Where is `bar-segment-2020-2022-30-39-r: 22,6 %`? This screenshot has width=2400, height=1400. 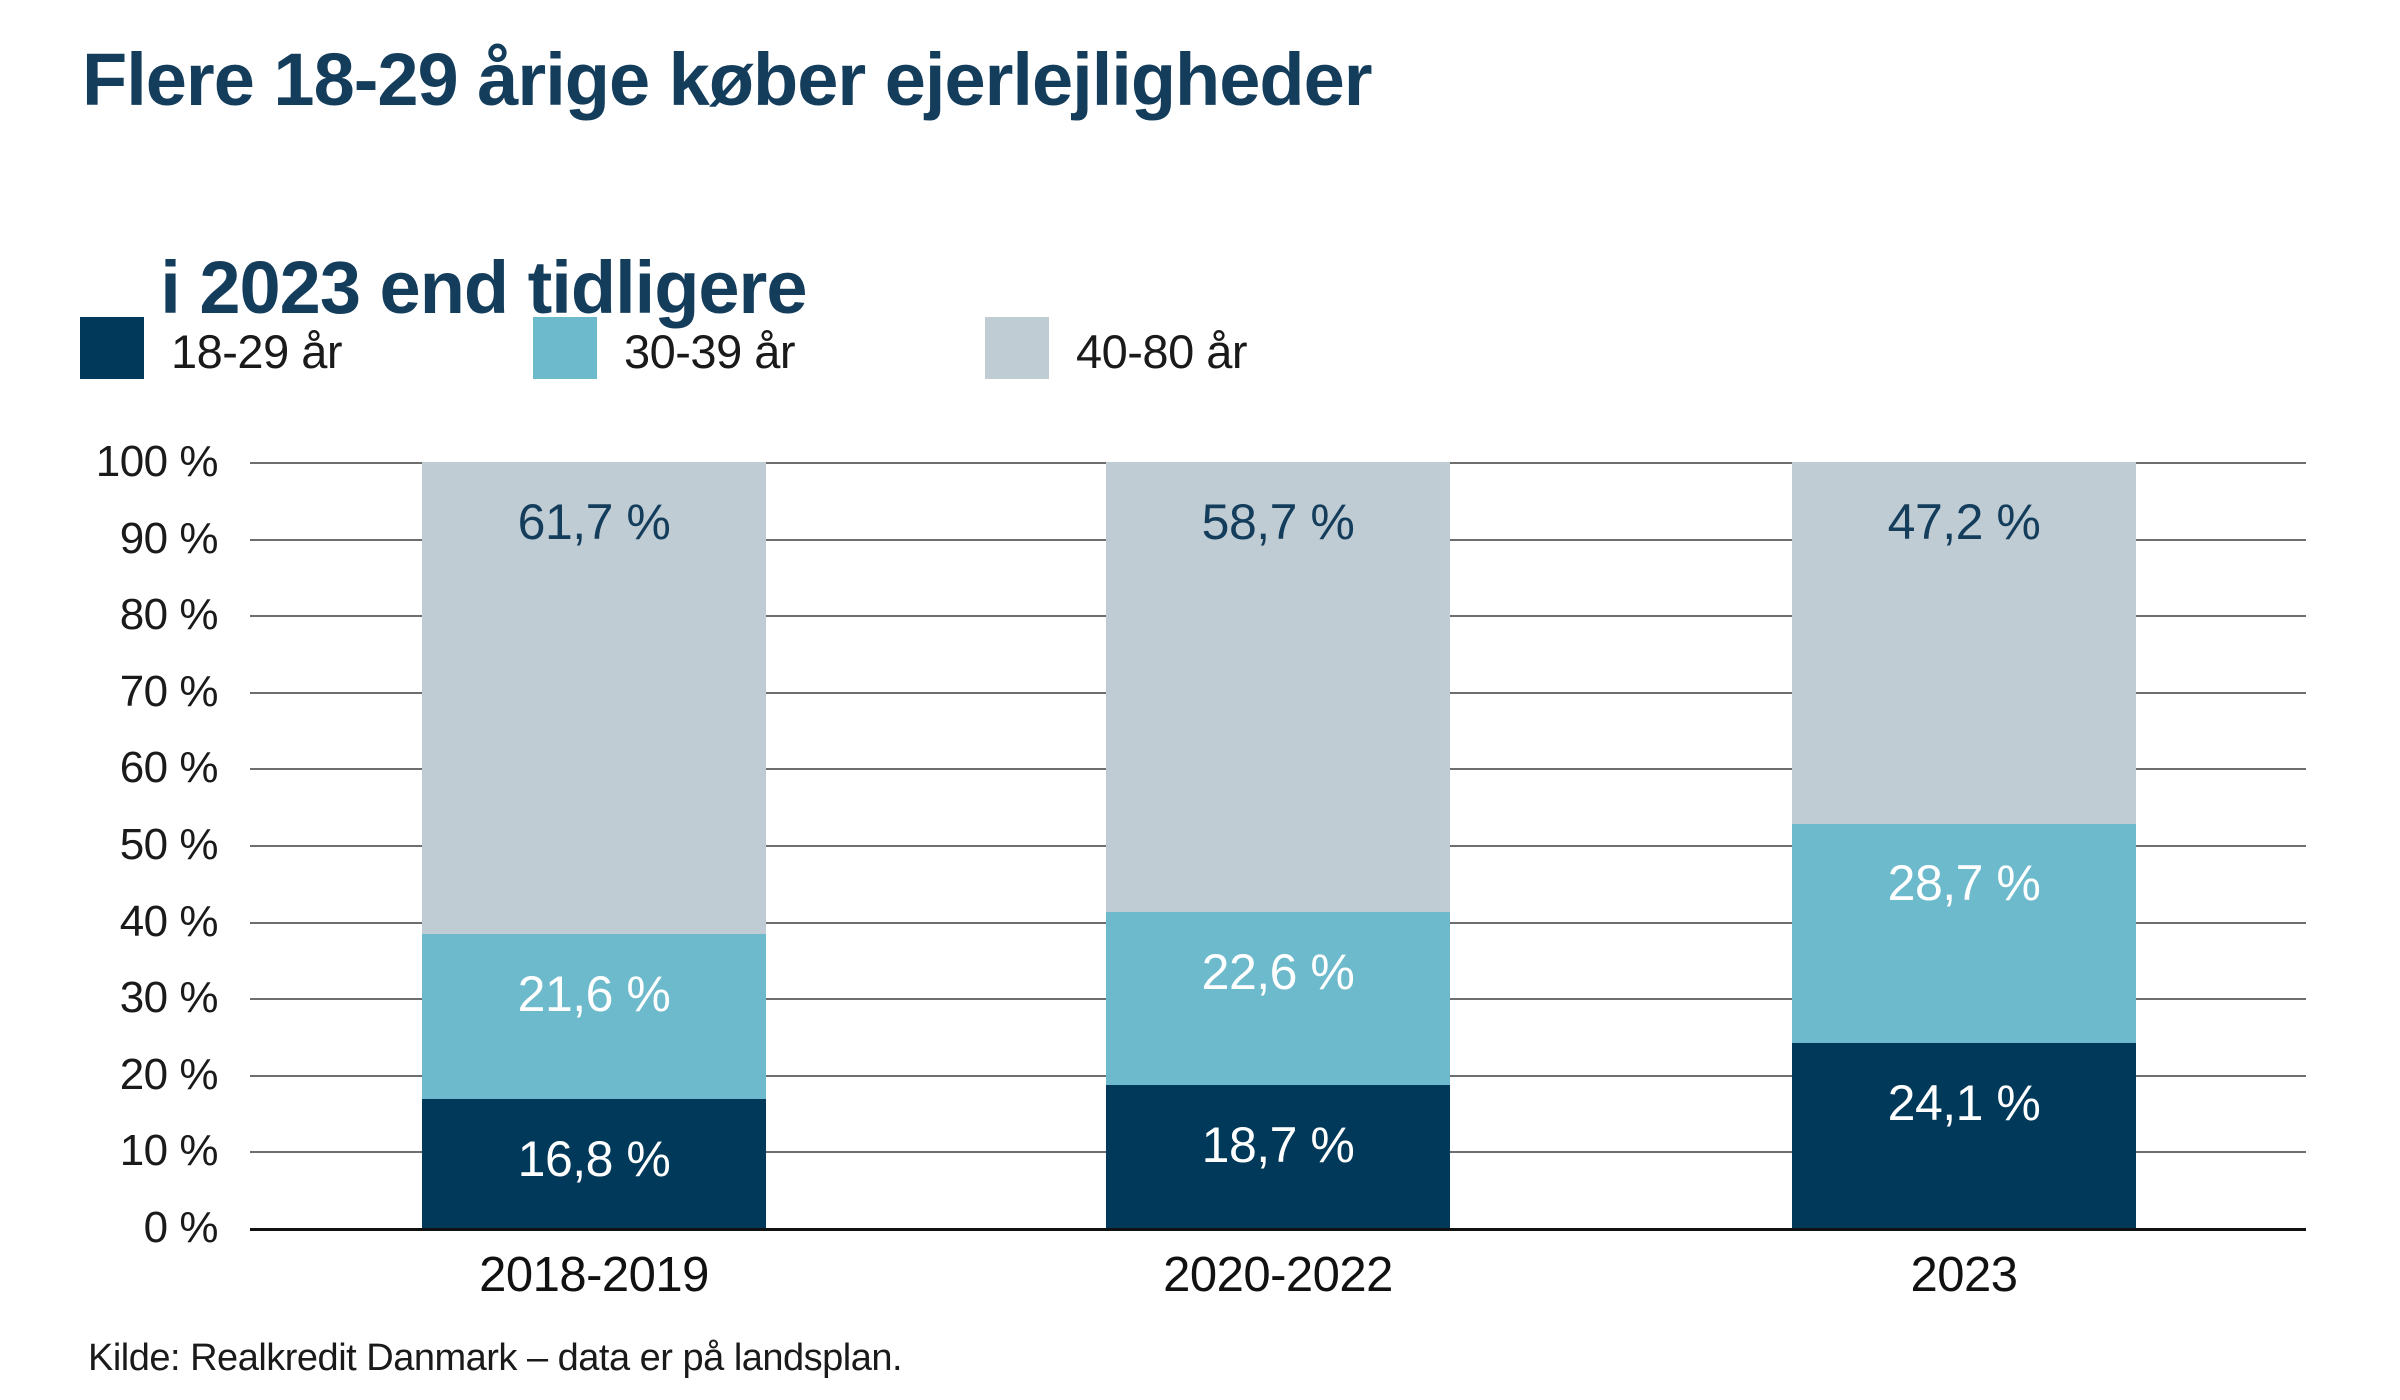
bar-segment-2020-2022-30-39-r: 22,6 % is located at coordinates (1278, 998).